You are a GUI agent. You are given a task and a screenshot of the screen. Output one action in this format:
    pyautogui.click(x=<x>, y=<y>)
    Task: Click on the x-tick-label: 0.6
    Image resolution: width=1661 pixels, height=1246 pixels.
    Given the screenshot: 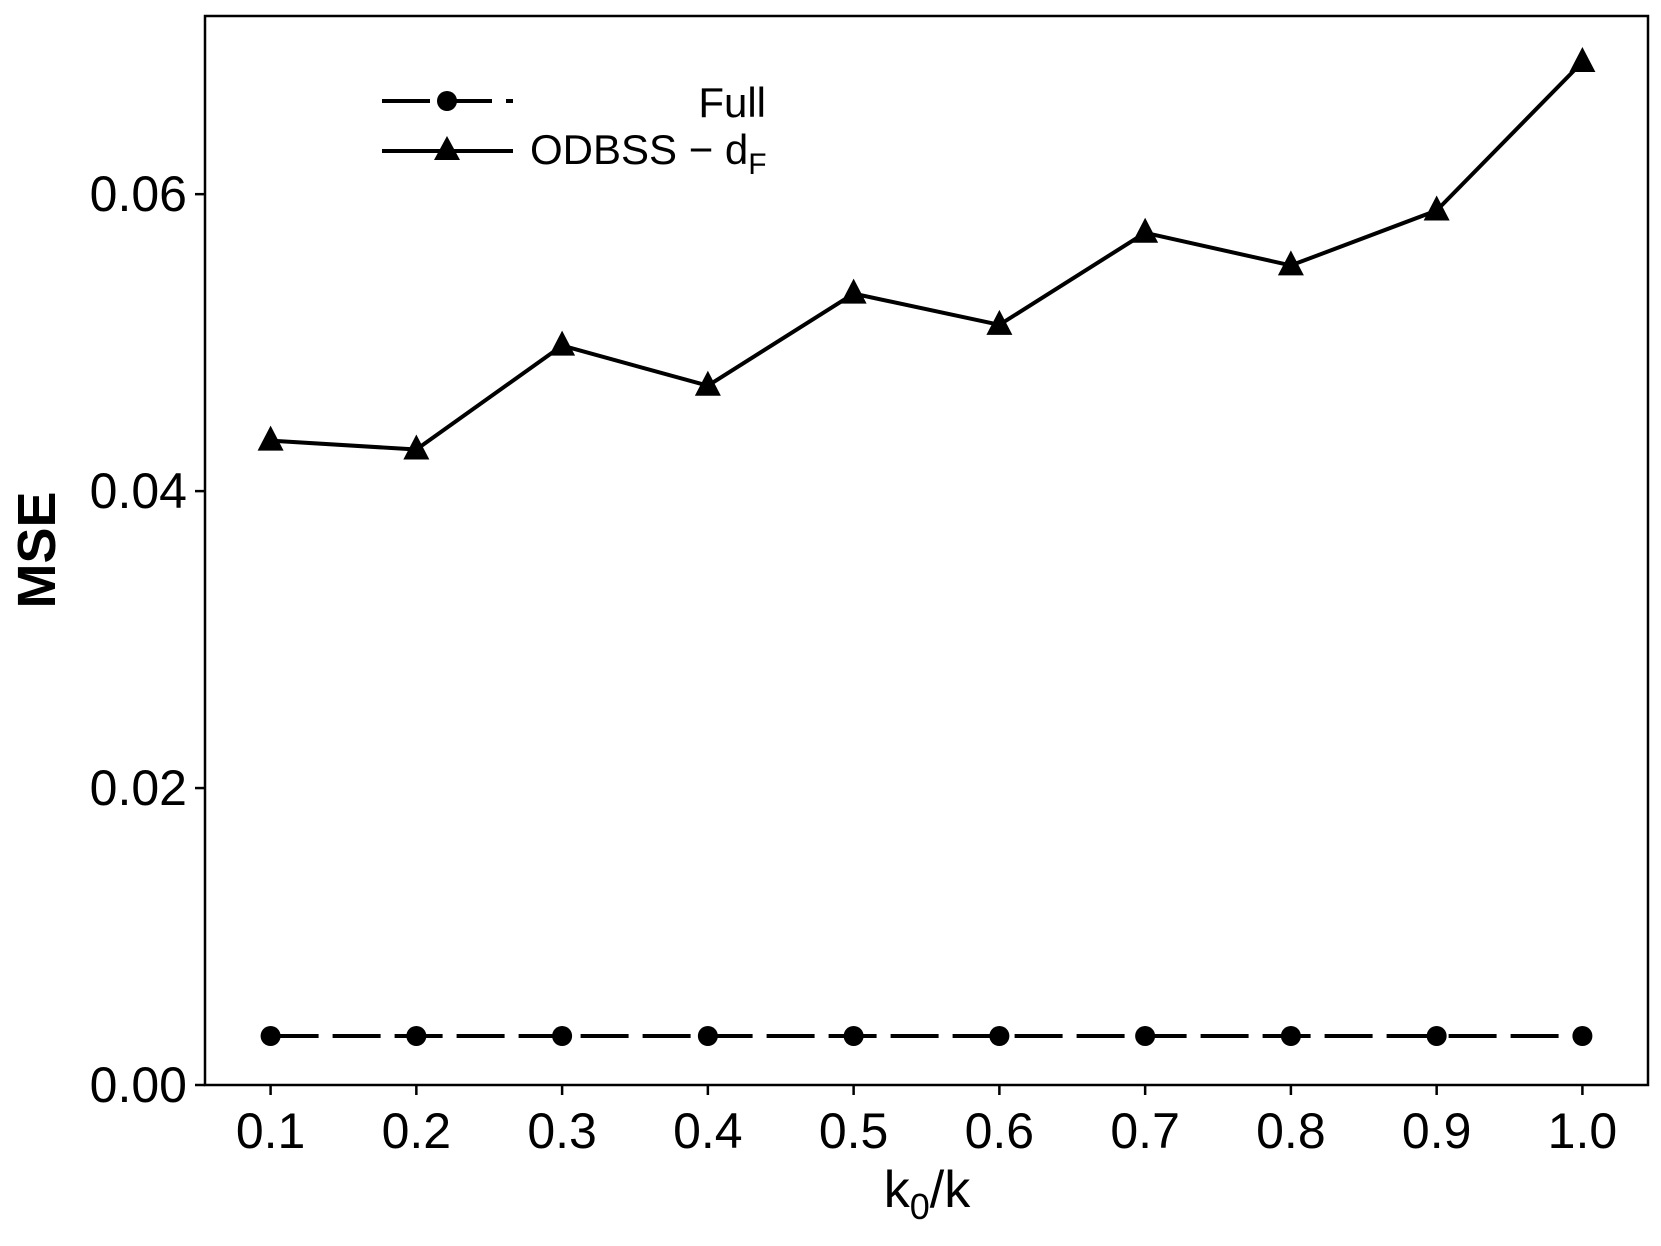 What is the action you would take?
    pyautogui.click(x=1000, y=1131)
    